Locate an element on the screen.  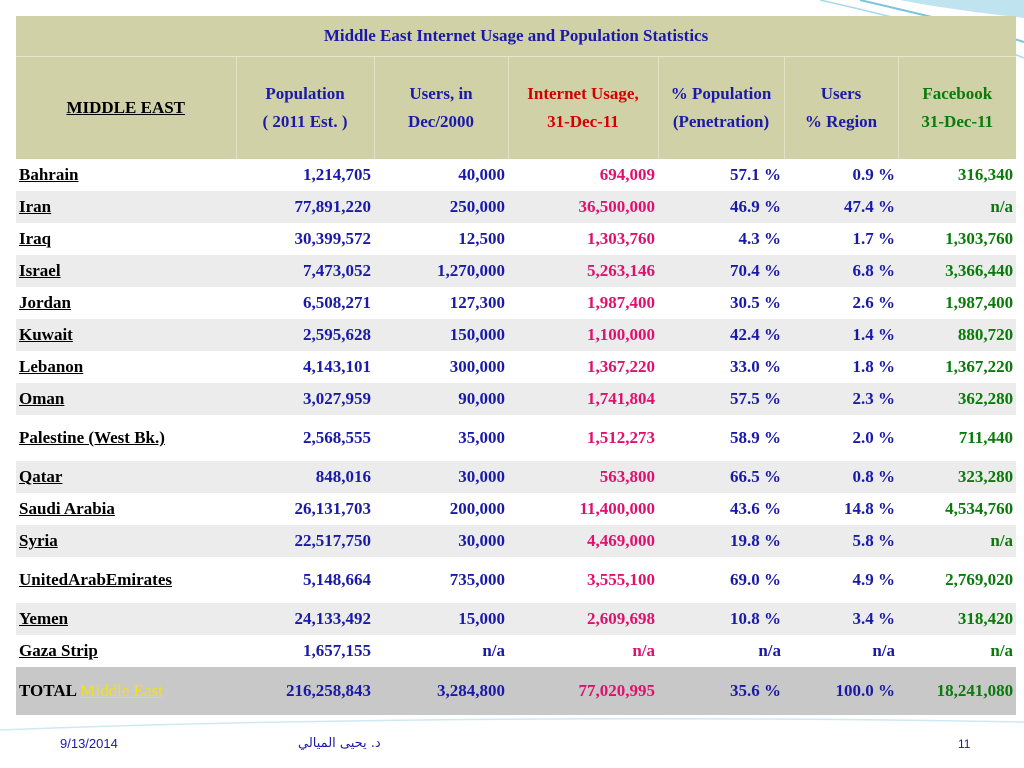
internet-usage-cell: 1,741,804 is located at coordinates (583, 399).